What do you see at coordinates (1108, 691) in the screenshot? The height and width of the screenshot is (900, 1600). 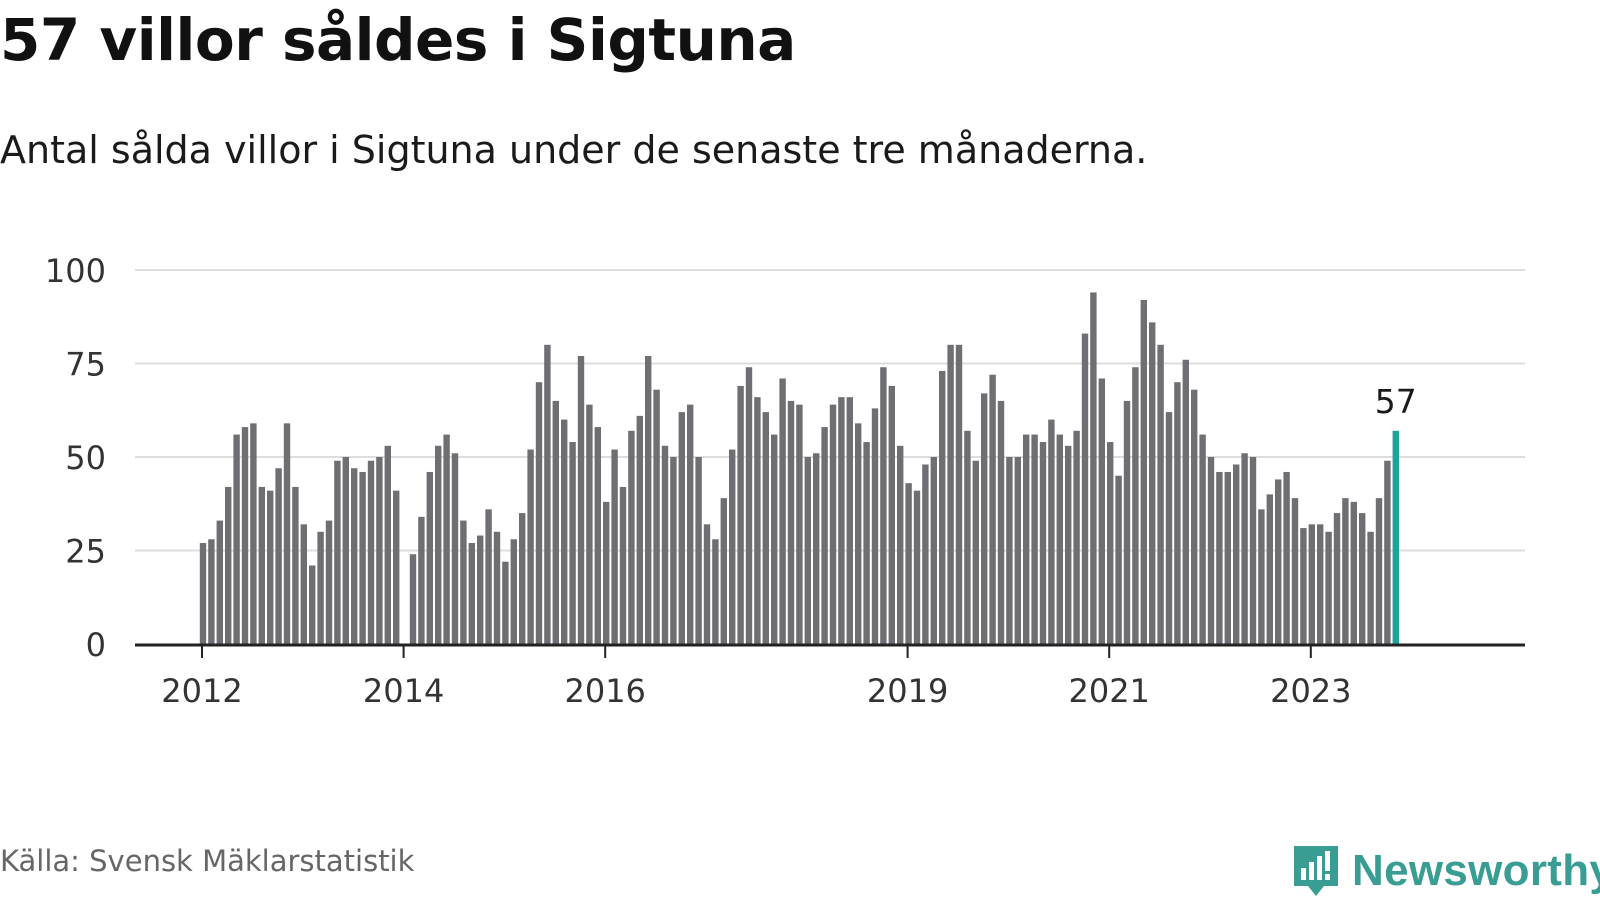 I see `x-tick-label: 2021` at bounding box center [1108, 691].